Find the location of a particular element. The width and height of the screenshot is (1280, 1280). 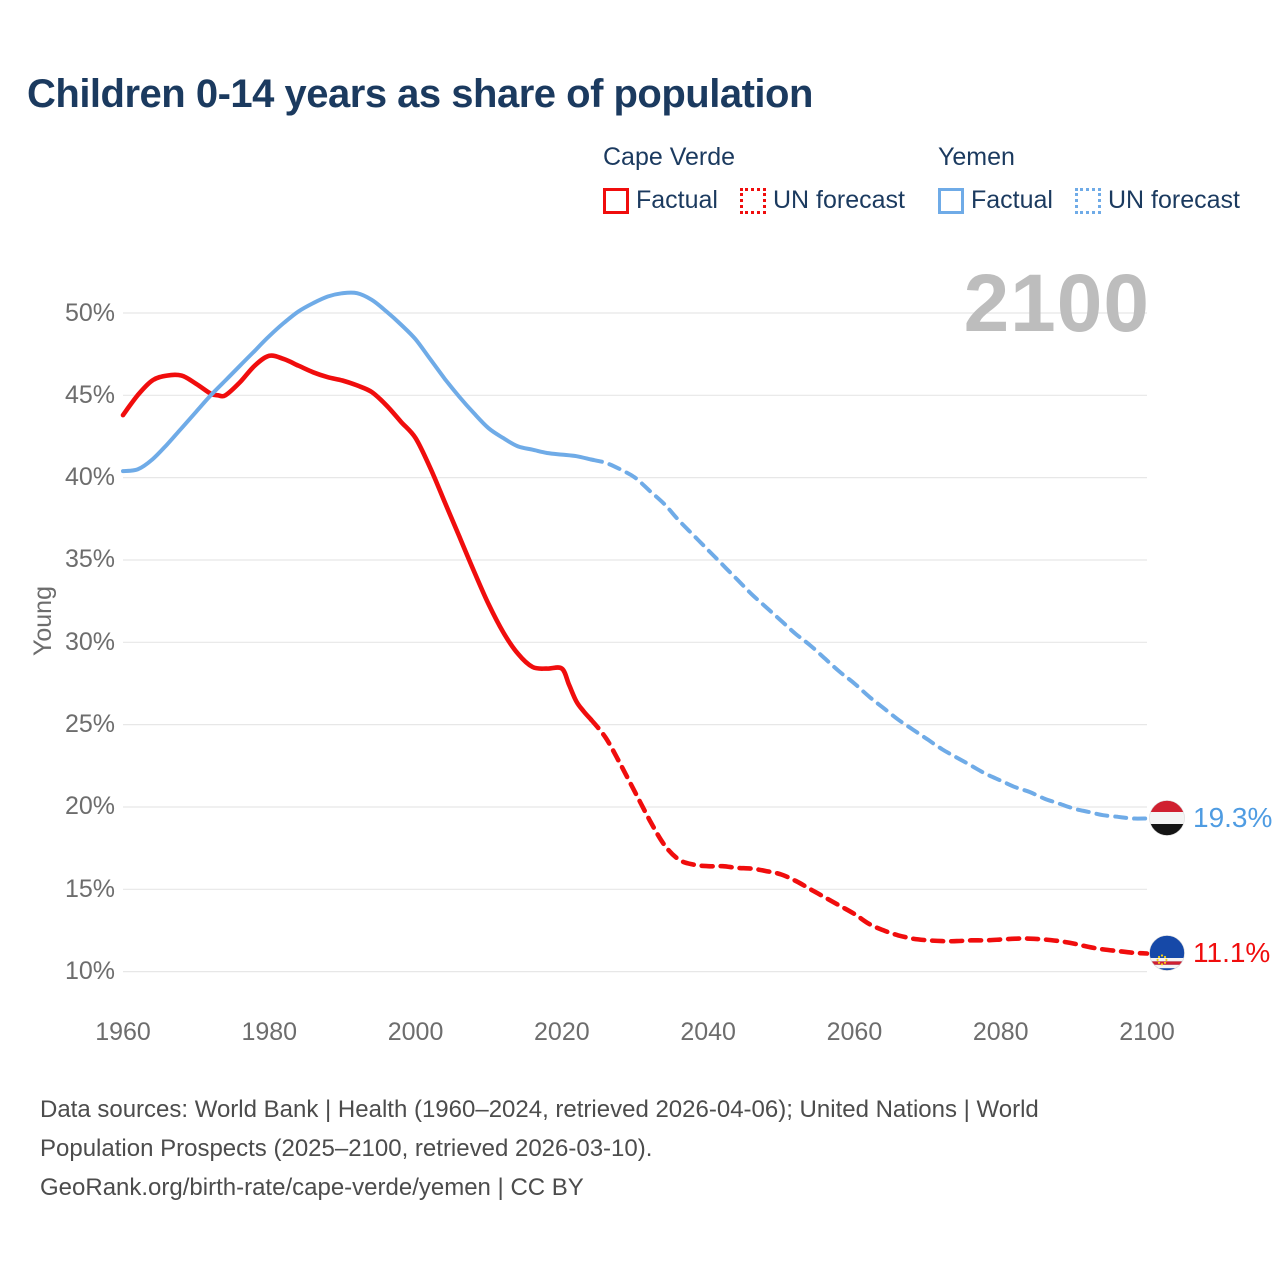

legend-item-yemen-forecast: UN forecast is located at coordinates (1157, 200).